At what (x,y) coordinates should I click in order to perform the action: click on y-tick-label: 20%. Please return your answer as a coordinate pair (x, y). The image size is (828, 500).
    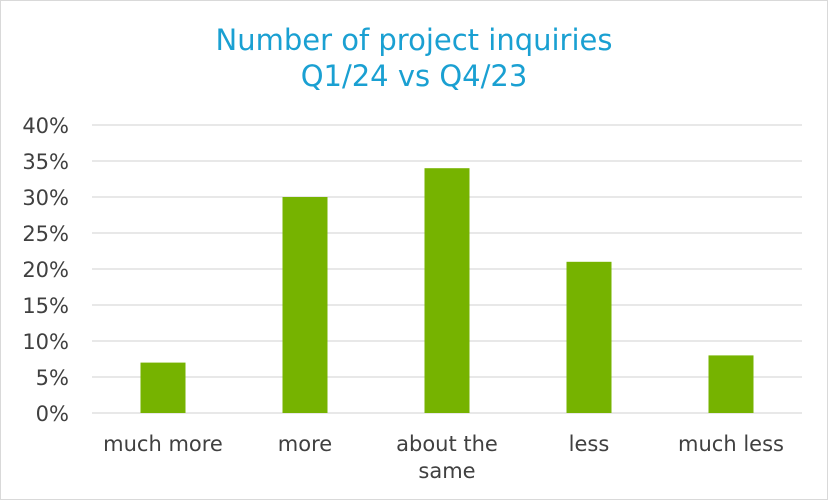
    Looking at the image, I should click on (45, 270).